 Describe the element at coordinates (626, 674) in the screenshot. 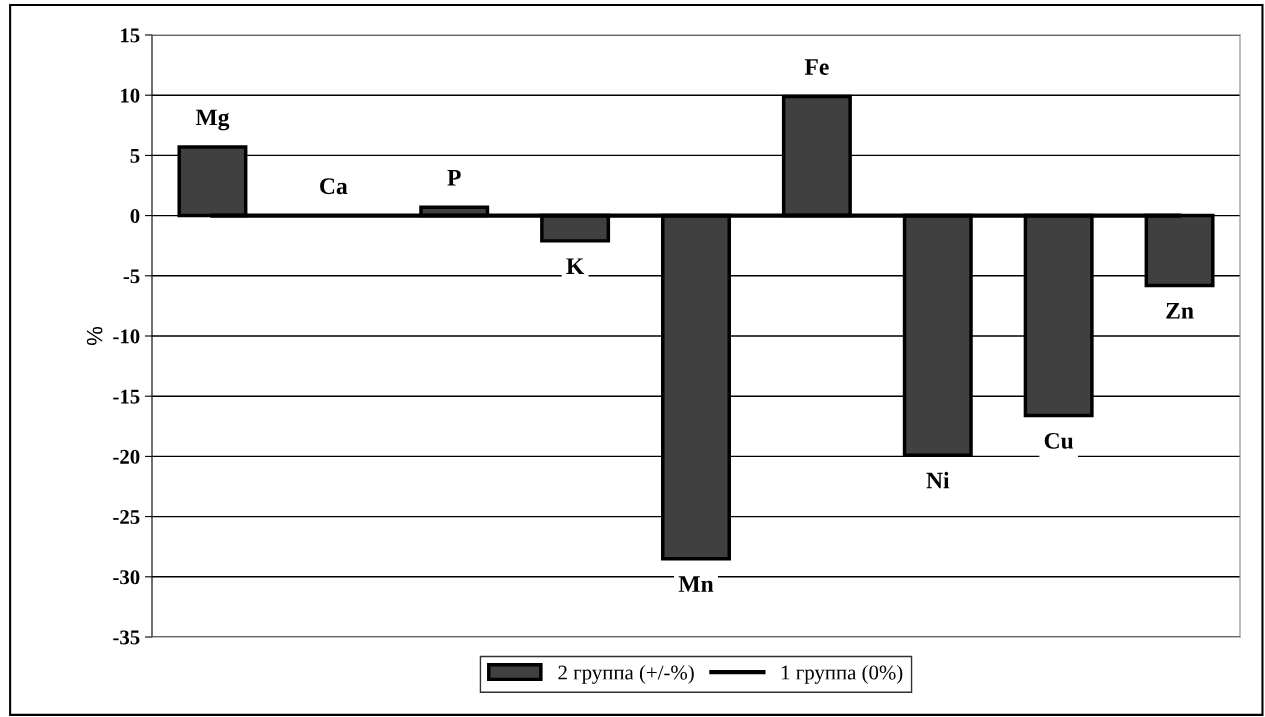

I see `legend-label: 2 группа (+/-%)` at that location.